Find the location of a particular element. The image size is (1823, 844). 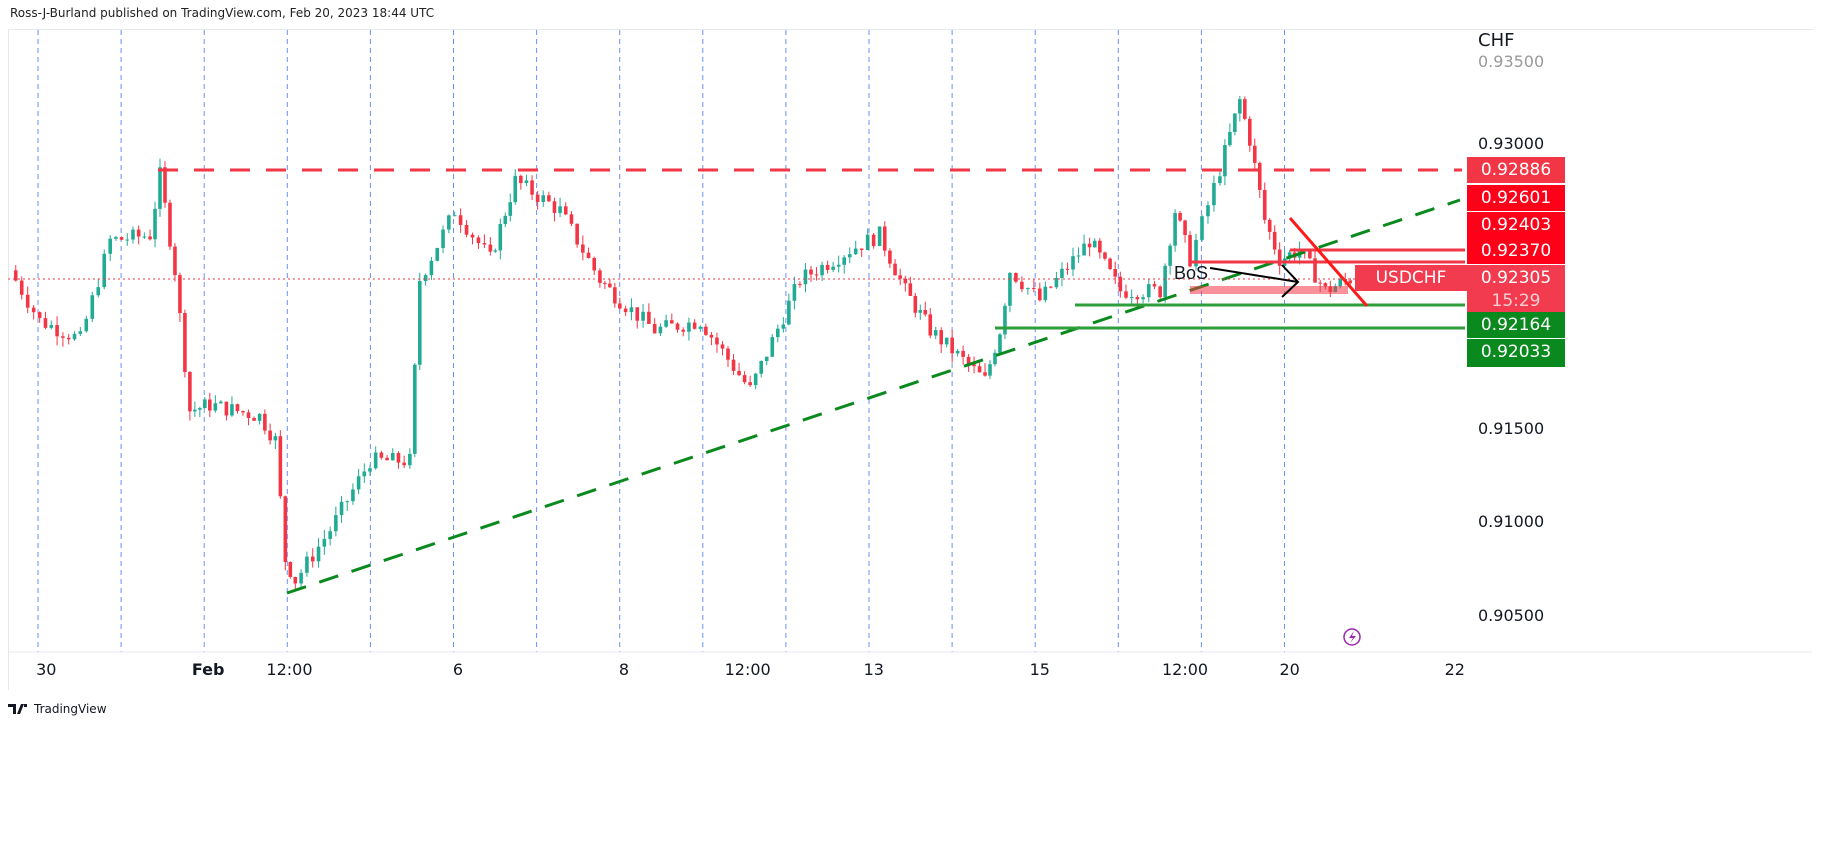

price-tag: 0.92601 is located at coordinates (1516, 198).